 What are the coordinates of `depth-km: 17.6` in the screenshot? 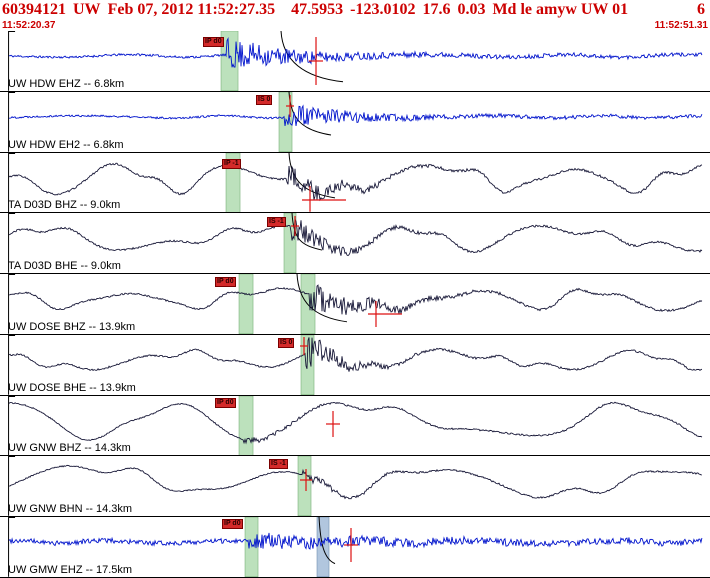 It's located at (436, 9).